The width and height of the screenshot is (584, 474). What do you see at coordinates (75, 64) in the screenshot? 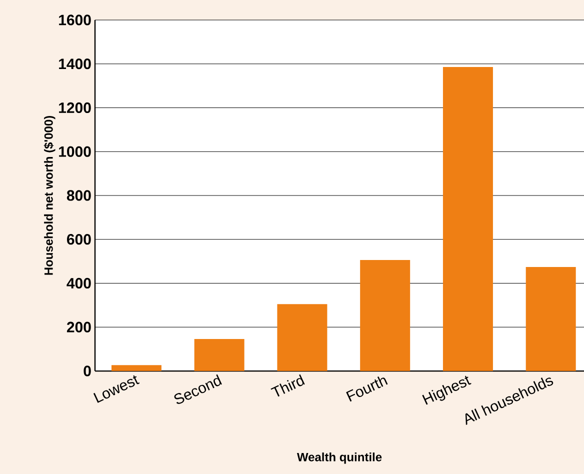
I see `y-tick-label: 1400` at bounding box center [75, 64].